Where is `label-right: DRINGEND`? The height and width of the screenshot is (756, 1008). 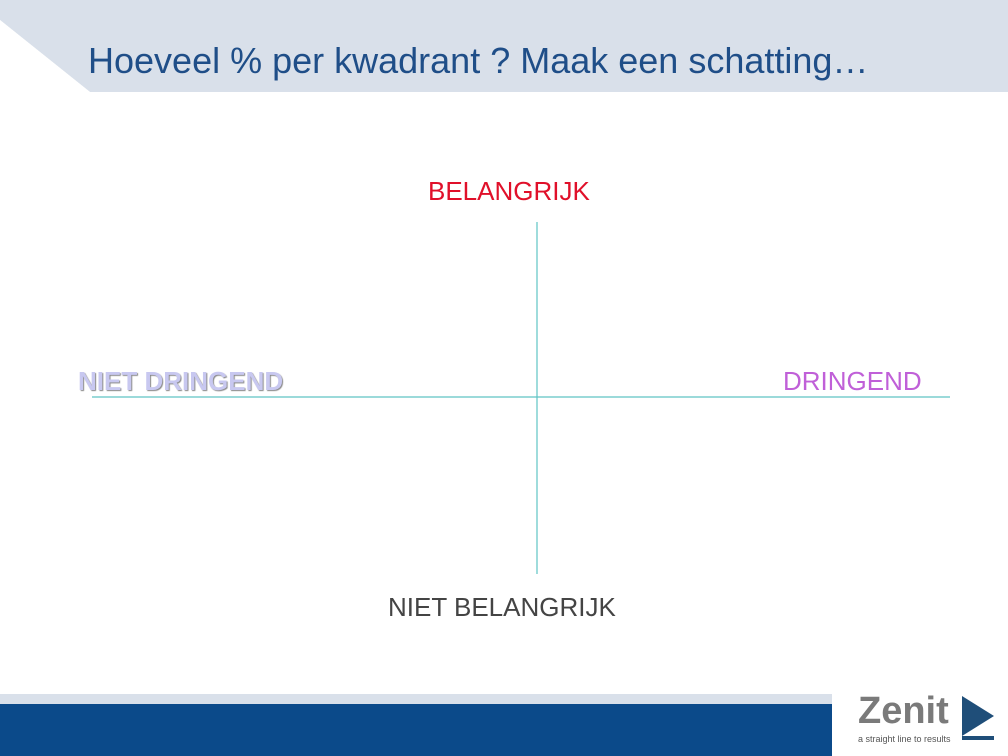 label-right: DRINGEND is located at coordinates (852, 381).